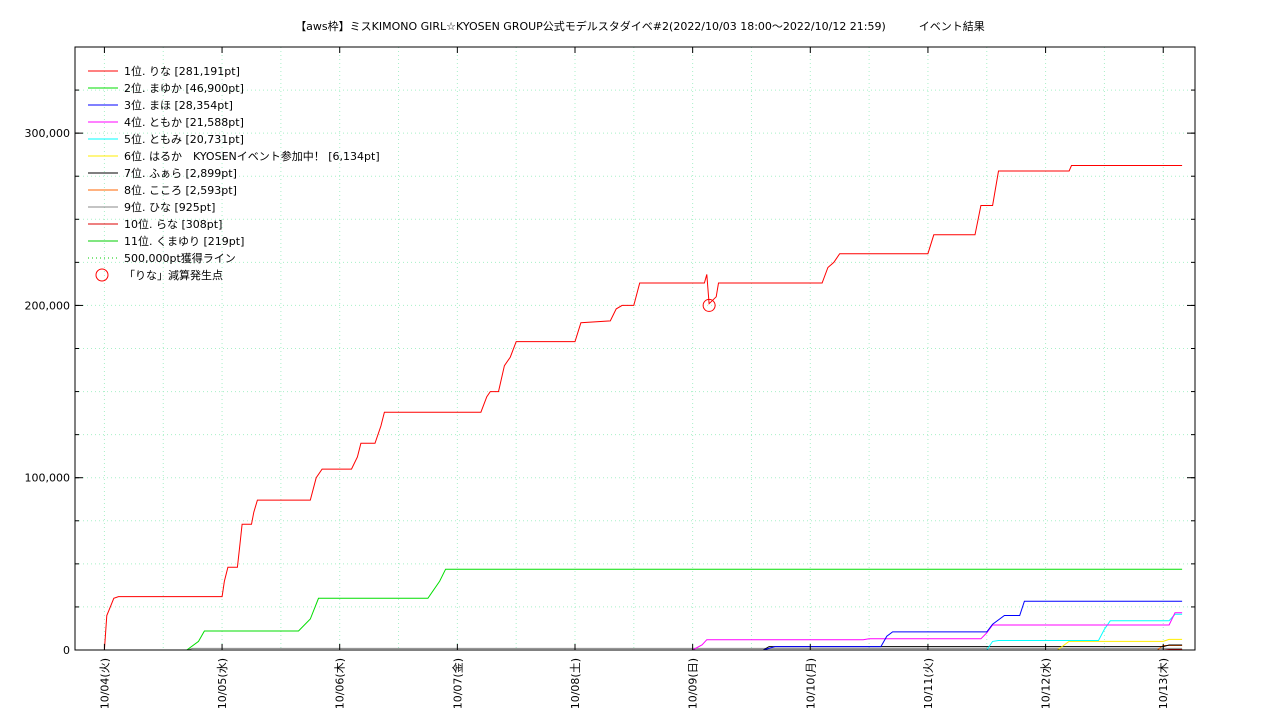  I want to click on y-tick-label: 100,000, so click(48, 478).